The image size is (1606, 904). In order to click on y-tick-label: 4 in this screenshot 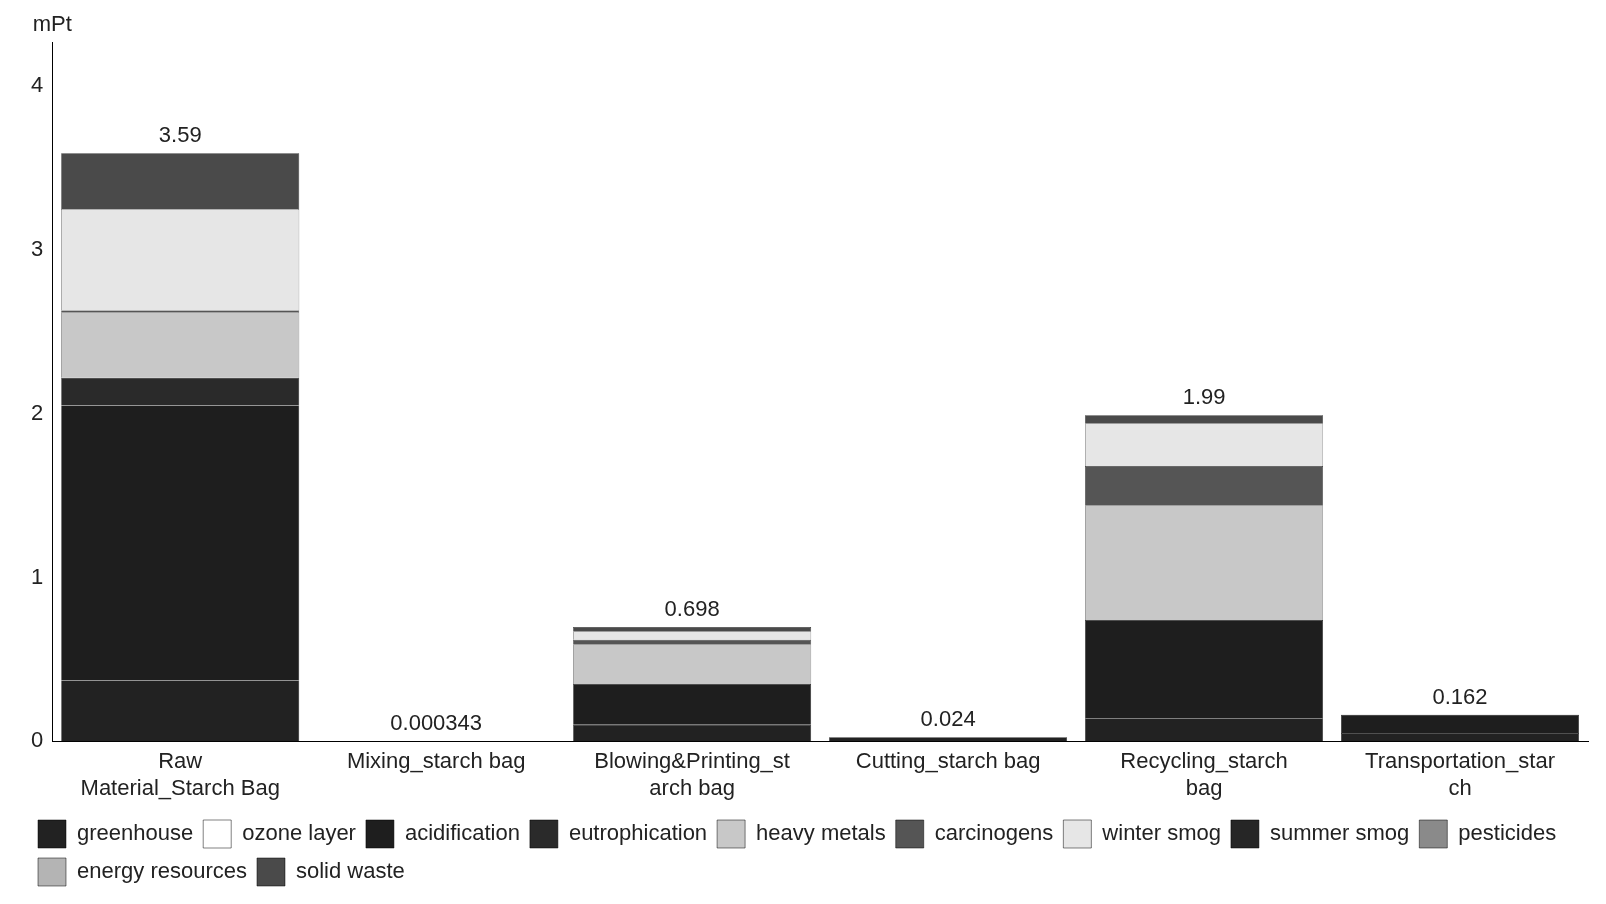, I will do `click(37, 85)`.